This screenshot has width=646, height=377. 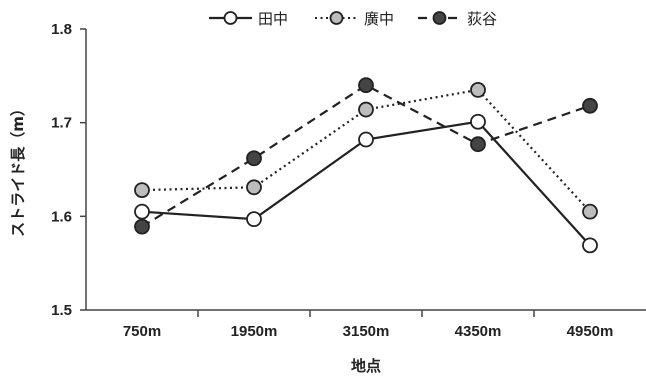 What do you see at coordinates (61, 123) in the screenshot?
I see `y-tick-label: 1.7` at bounding box center [61, 123].